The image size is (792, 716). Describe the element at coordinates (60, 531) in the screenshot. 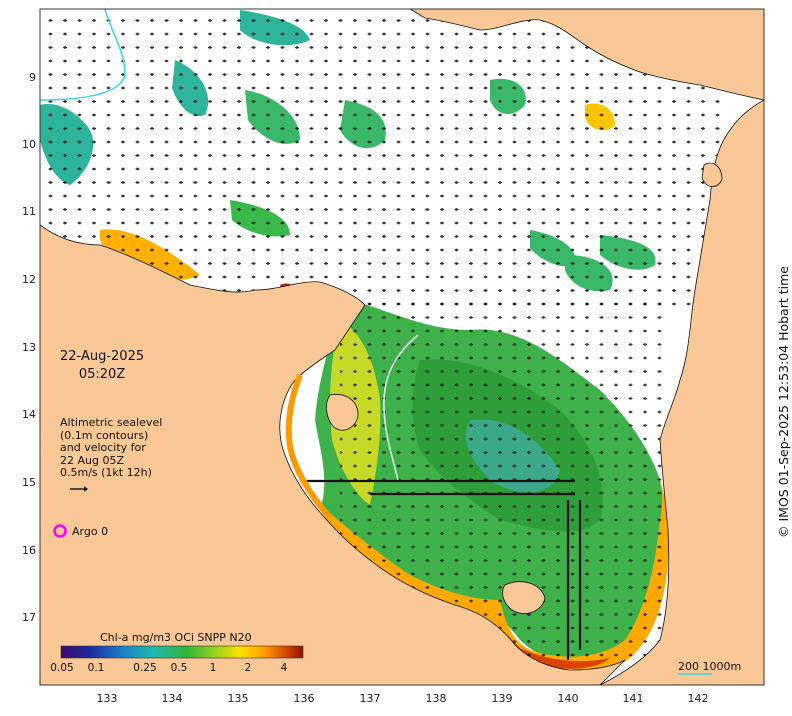

I see `argo-marker-icon` at that location.